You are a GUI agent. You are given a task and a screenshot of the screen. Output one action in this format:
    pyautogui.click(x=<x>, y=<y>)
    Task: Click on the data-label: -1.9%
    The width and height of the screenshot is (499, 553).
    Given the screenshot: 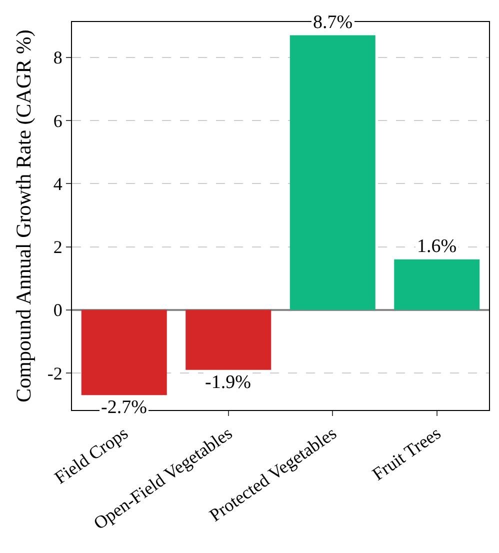 What is the action you would take?
    pyautogui.click(x=228, y=382)
    